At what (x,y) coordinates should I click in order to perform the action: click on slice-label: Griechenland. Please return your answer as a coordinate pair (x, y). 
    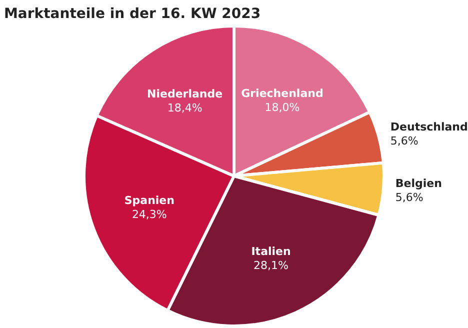
    Looking at the image, I should click on (282, 93).